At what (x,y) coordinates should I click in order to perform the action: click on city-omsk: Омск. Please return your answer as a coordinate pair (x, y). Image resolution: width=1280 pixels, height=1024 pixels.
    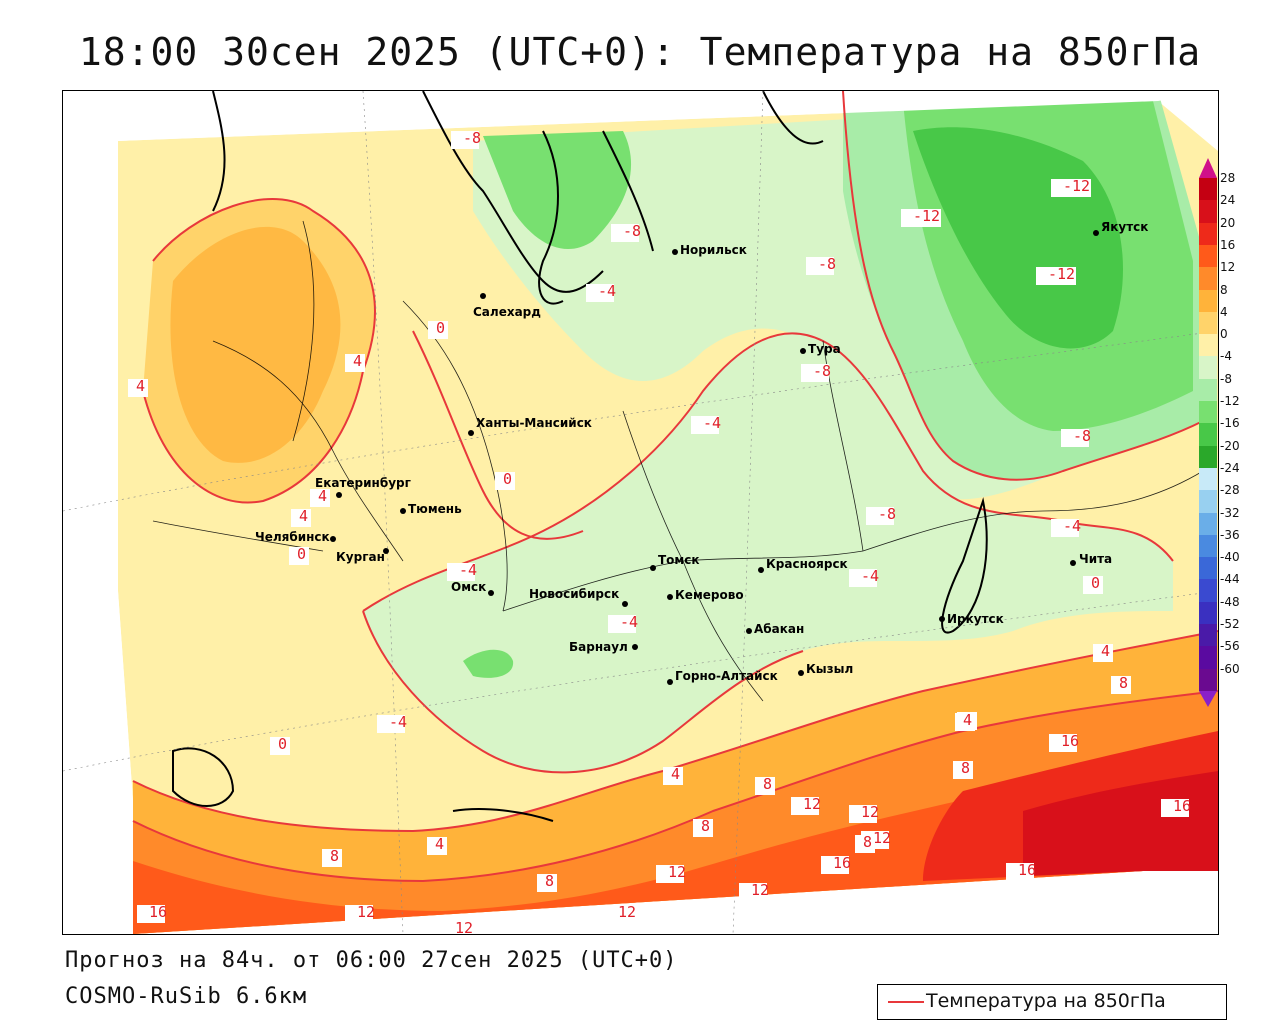
    Looking at the image, I should click on (472, 588).